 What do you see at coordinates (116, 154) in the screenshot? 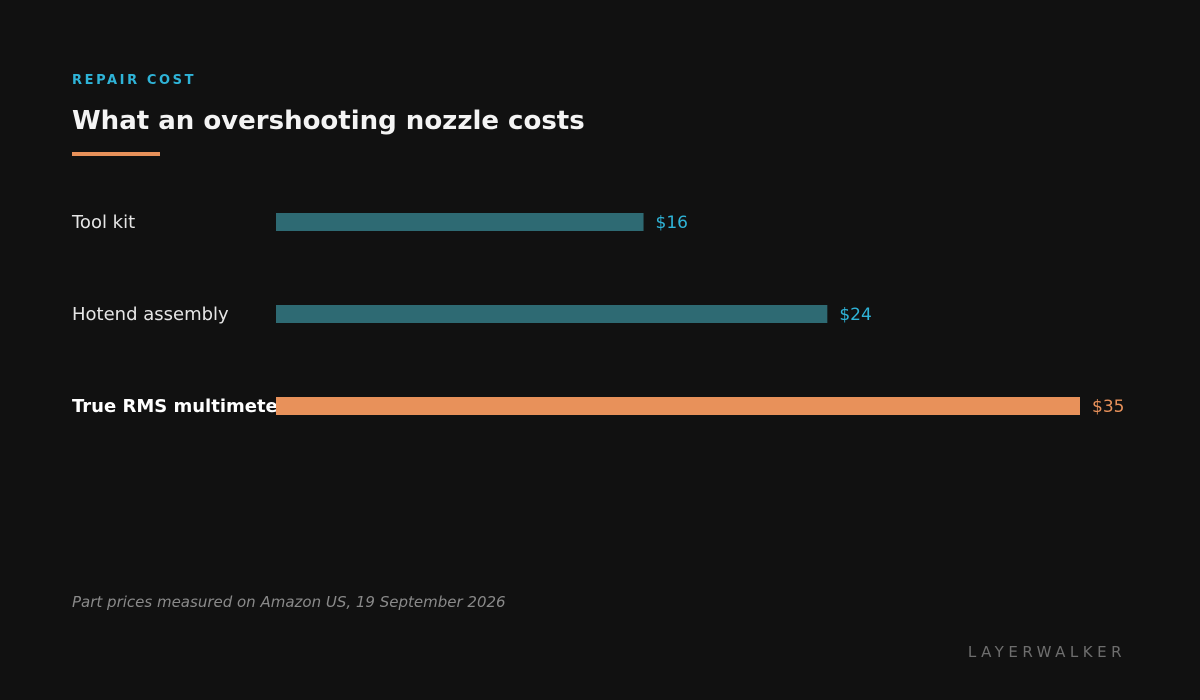
I see `title-underline` at bounding box center [116, 154].